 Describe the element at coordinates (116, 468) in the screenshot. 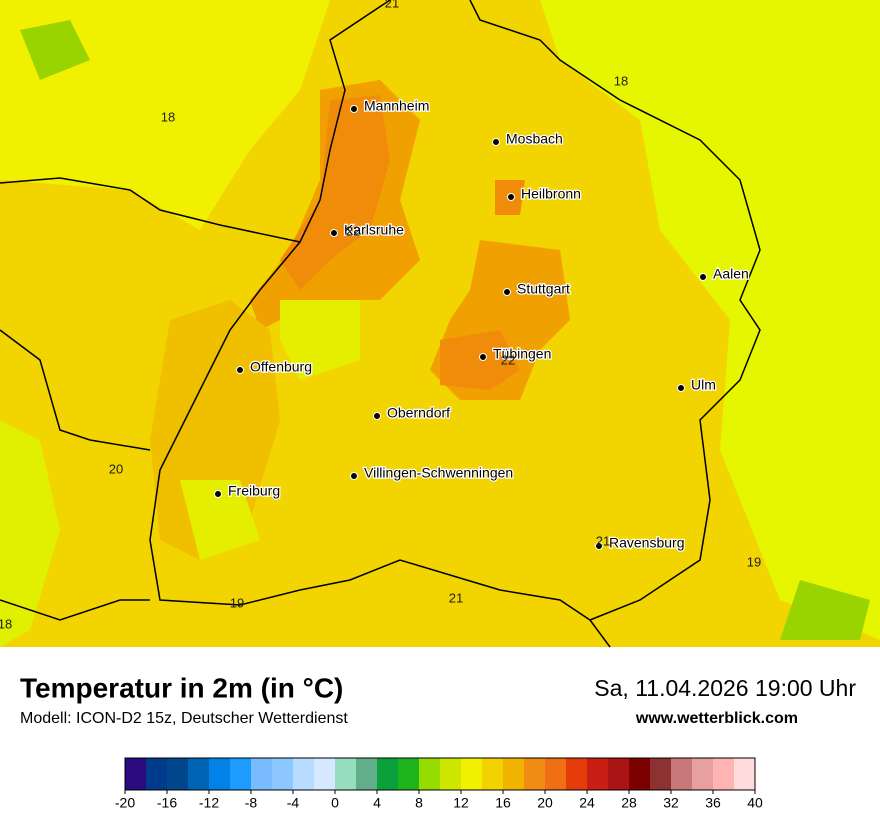

I see `temperature-label: 20` at that location.